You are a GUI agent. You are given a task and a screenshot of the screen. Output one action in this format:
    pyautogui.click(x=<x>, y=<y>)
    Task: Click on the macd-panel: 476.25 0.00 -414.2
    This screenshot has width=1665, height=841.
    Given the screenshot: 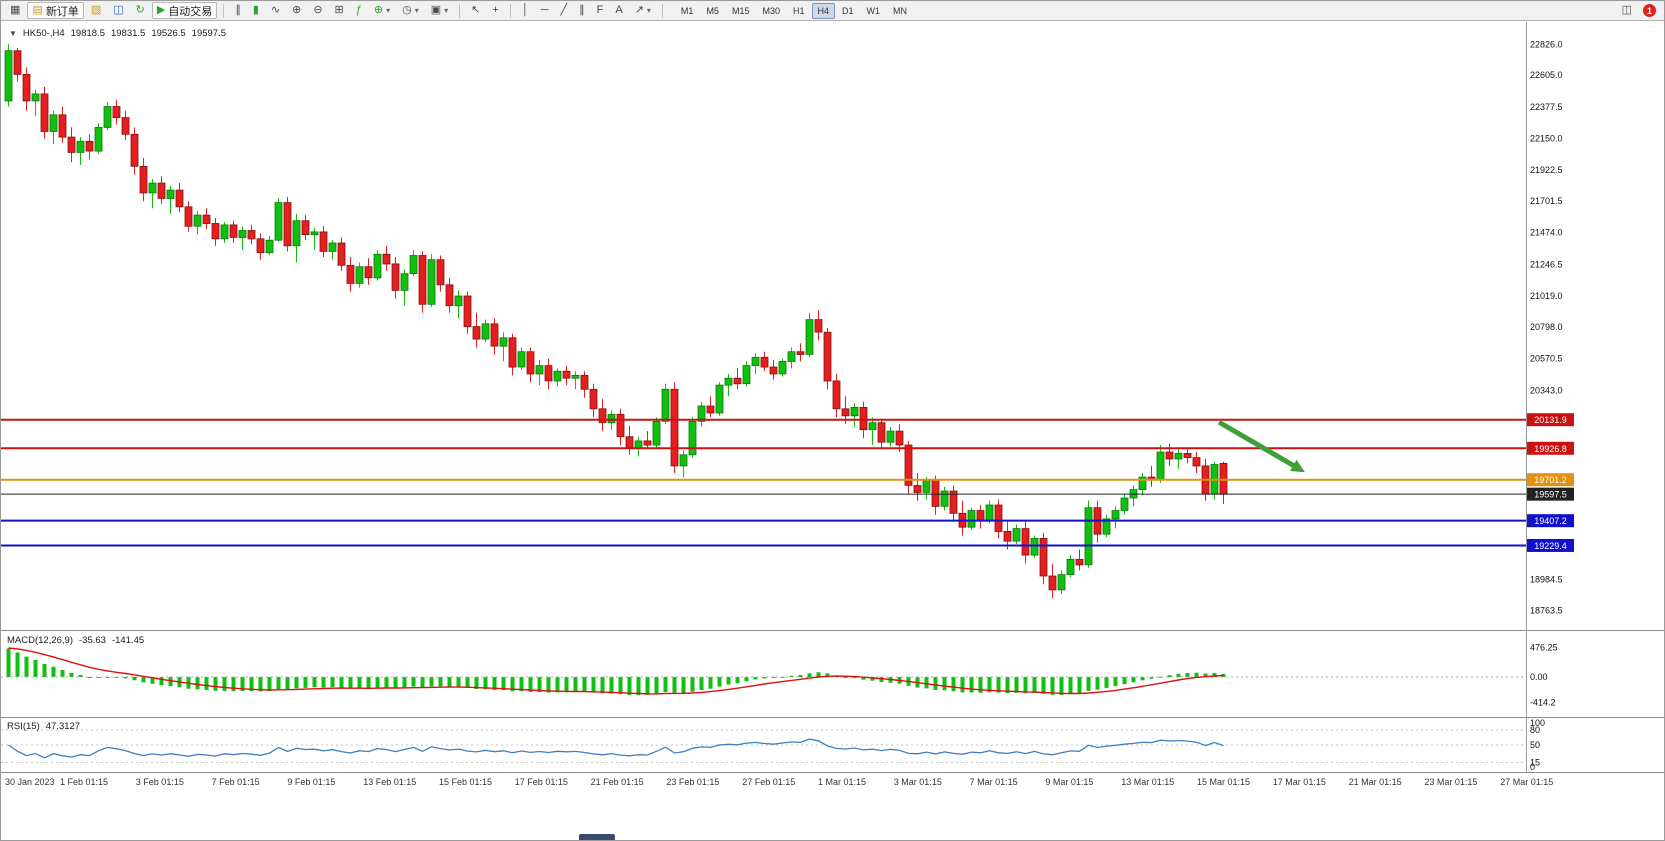 What is the action you would take?
    pyautogui.click(x=833, y=674)
    